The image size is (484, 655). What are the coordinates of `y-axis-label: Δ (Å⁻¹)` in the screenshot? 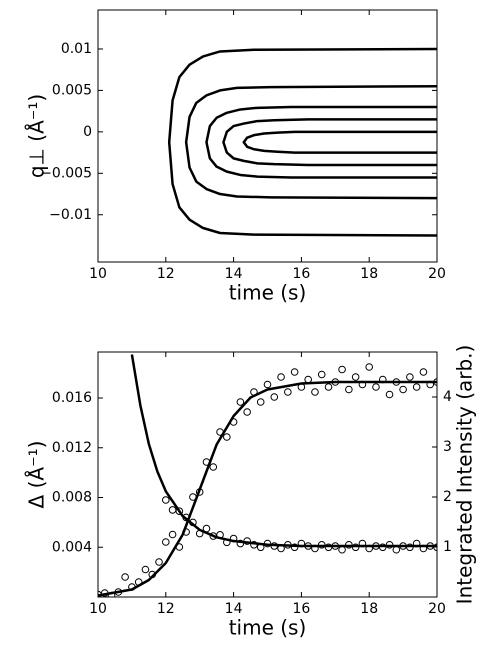 It's located at (37, 475).